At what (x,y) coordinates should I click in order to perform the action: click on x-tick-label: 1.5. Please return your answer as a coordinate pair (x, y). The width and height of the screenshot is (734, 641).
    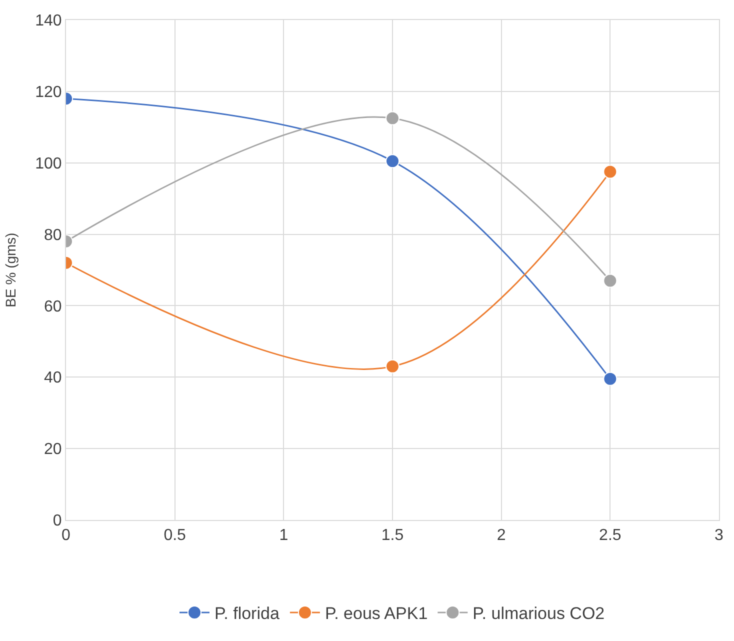
    Looking at the image, I should click on (392, 535).